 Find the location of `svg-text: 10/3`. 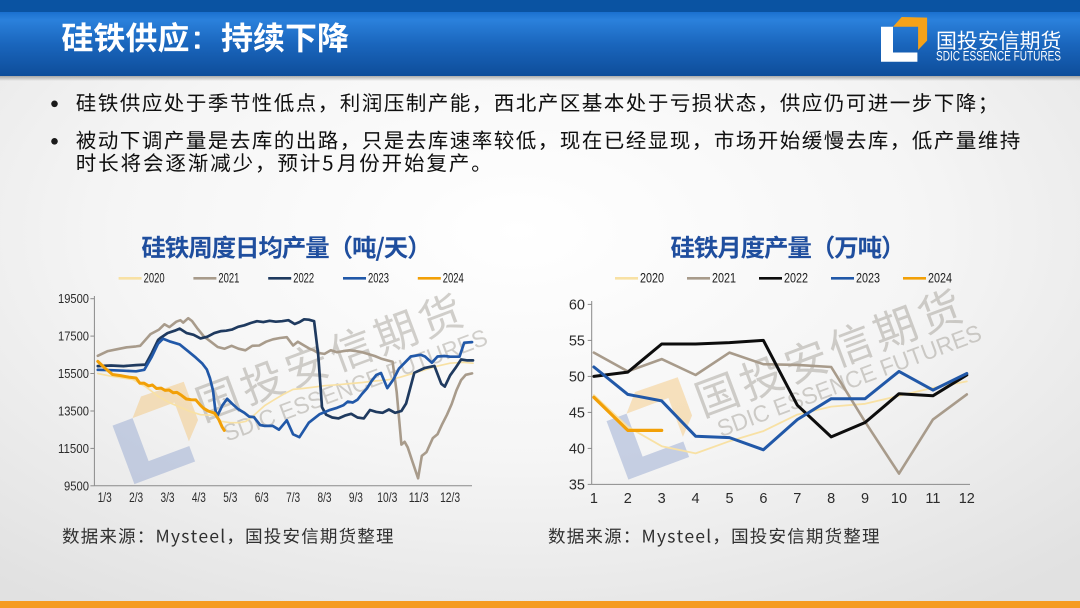

svg-text: 10/3 is located at coordinates (387, 497).